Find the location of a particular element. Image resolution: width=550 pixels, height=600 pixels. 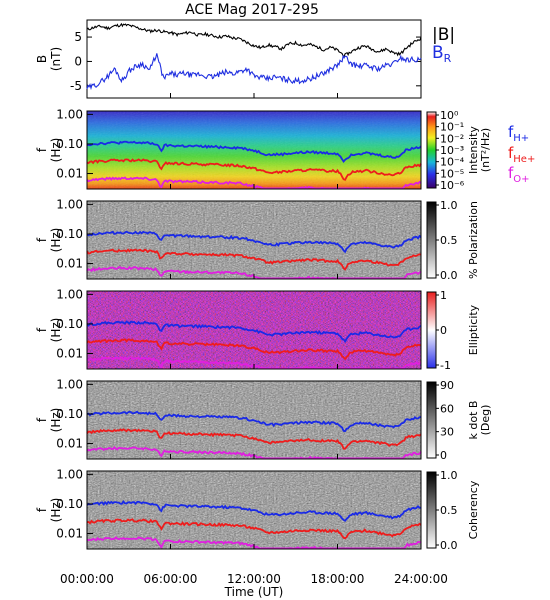

colorbar-tick-label: 10⁻² is located at coordinates (452, 138).